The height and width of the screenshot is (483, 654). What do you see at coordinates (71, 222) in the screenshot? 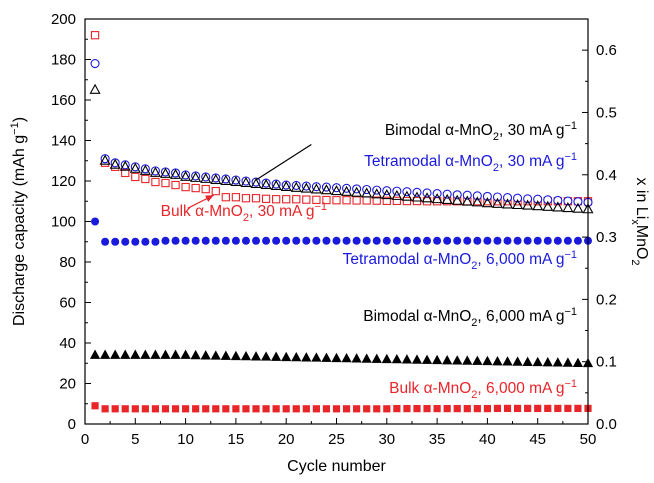
I see `y-axis-left: 0 20 40 60 80 100 120 140 160 180 200` at bounding box center [71, 222].